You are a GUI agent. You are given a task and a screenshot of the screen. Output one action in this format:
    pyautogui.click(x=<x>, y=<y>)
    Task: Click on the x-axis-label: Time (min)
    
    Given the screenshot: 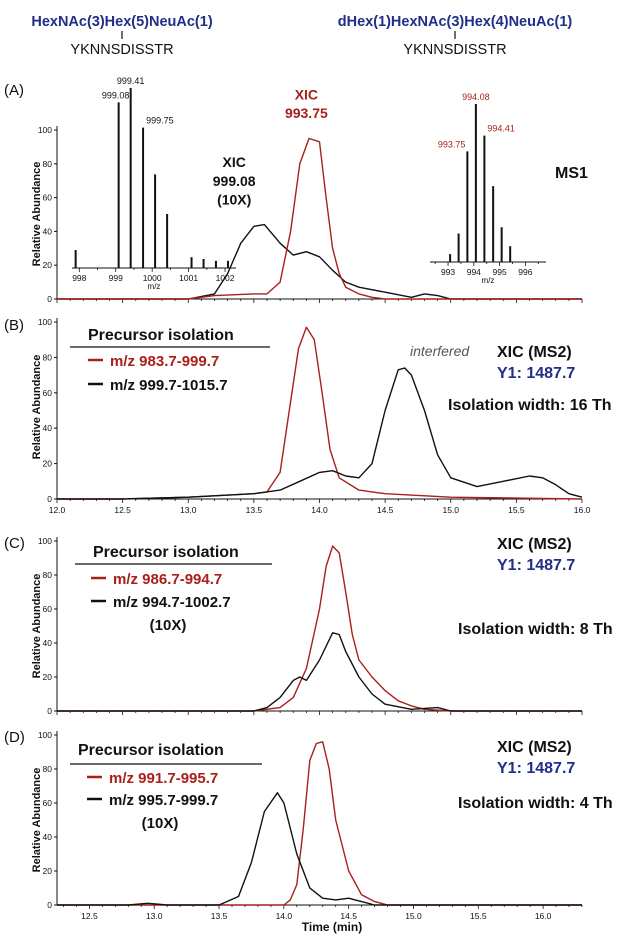 What is the action you would take?
    pyautogui.click(x=332, y=927)
    